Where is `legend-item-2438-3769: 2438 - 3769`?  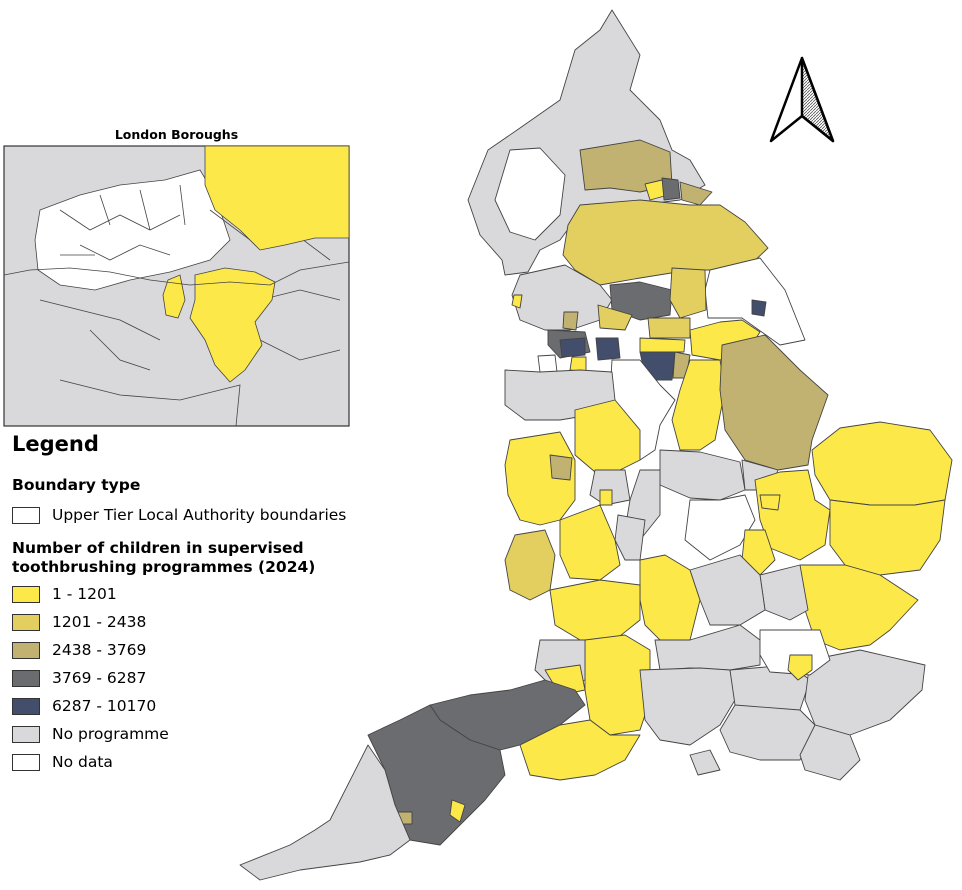
legend-item-2438-3769: 2438 - 3769 is located at coordinates (179, 650).